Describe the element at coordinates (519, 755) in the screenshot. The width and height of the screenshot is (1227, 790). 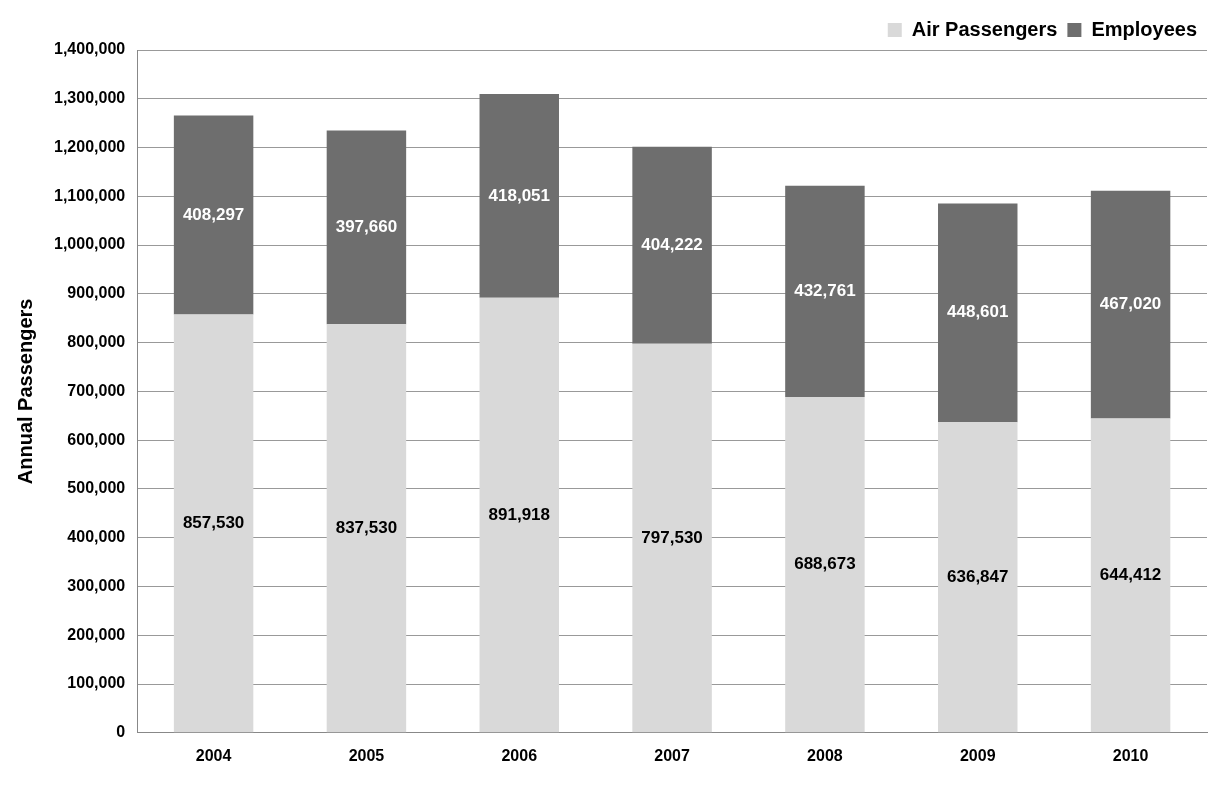
I see `x-tick-label: 2006` at that location.